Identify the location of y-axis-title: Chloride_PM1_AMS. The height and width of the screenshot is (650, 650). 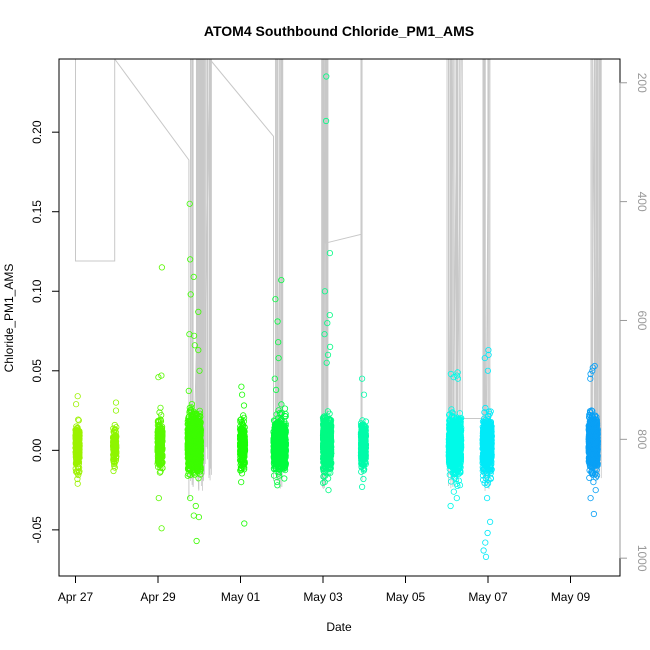
(9, 318).